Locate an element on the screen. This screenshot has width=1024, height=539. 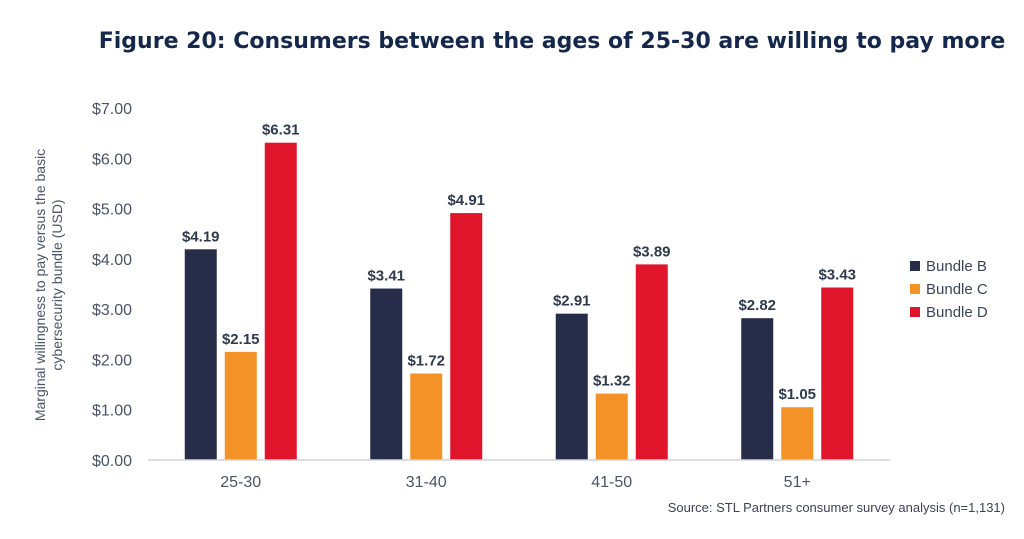
data-label-bundle-d-25-30: $6.31 is located at coordinates (281, 130).